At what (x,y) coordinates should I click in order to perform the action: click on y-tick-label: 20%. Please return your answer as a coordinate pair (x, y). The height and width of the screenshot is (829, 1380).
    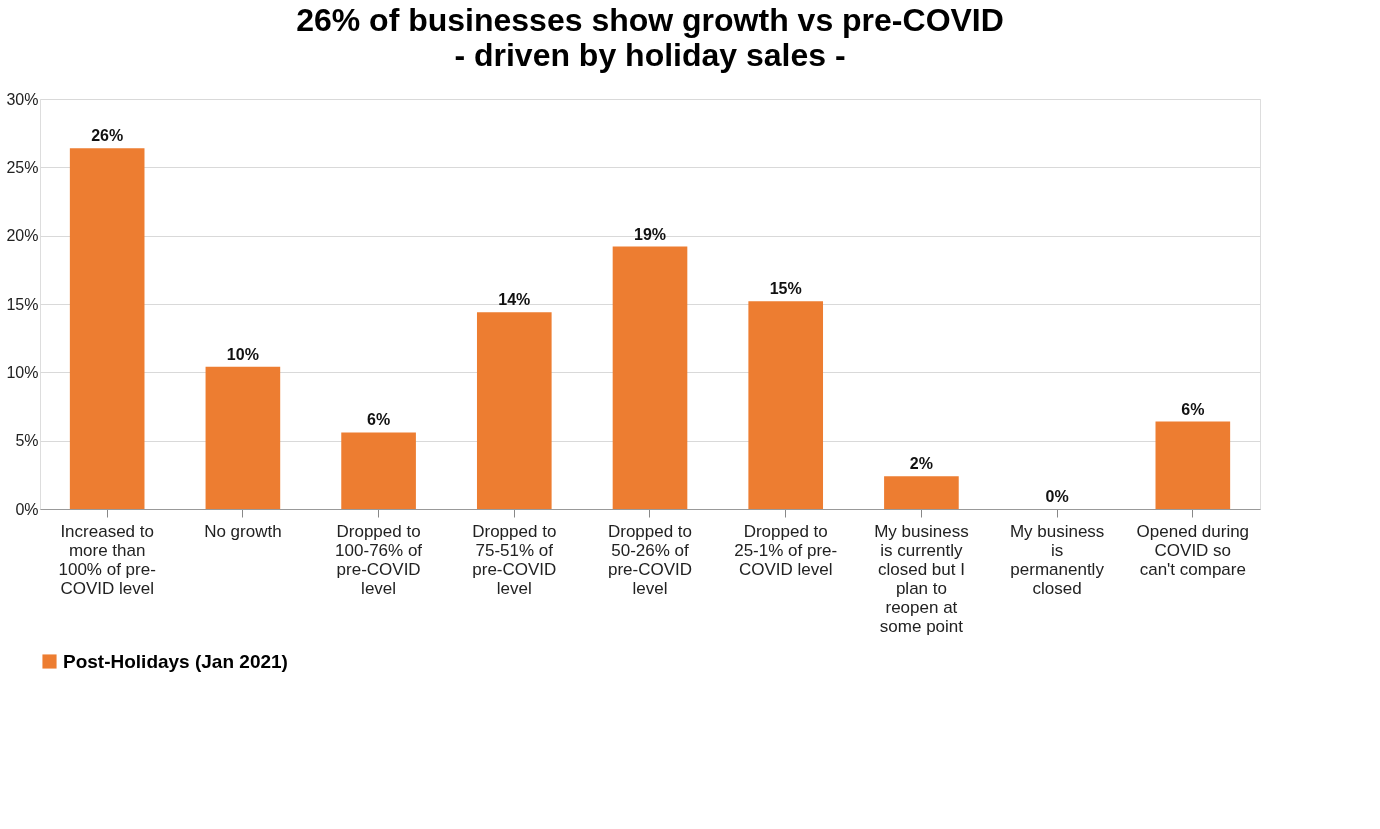
    Looking at the image, I should click on (22, 236).